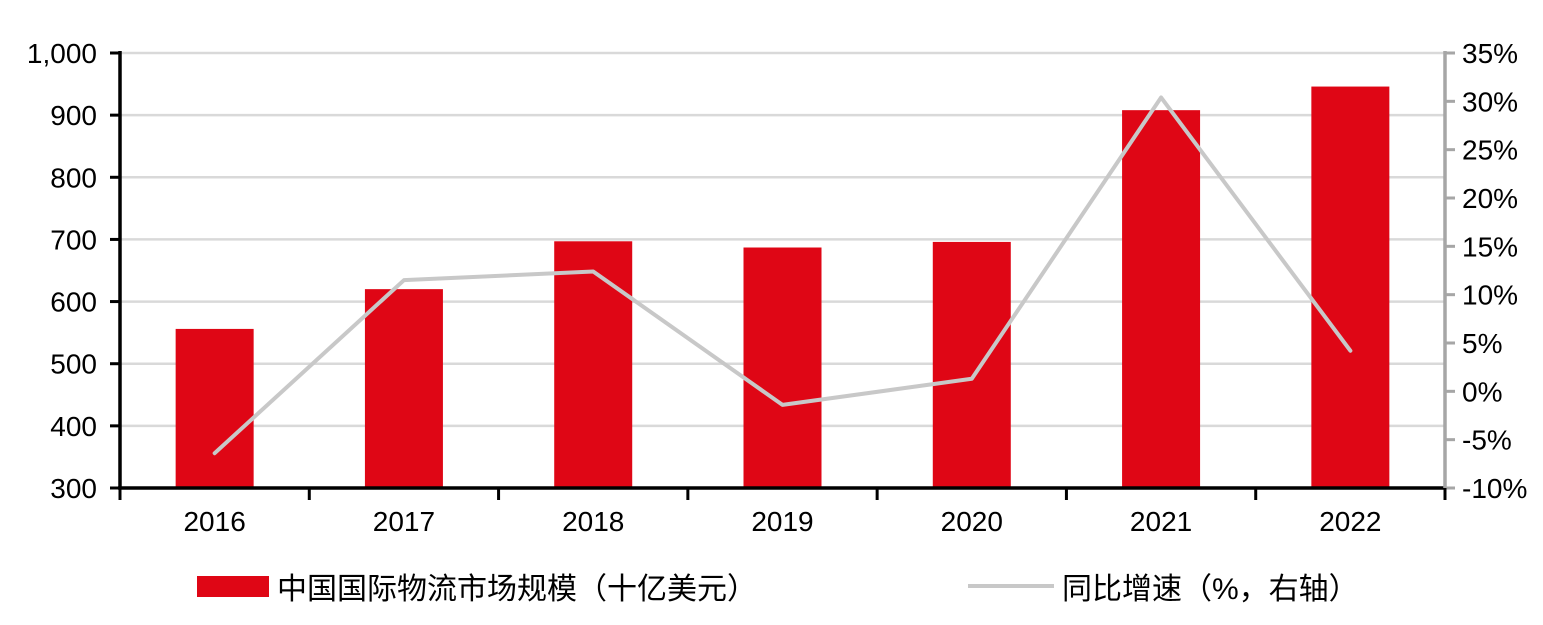 The width and height of the screenshot is (1543, 625). I want to click on axis-tick-label: -10%, so click(1494, 488).